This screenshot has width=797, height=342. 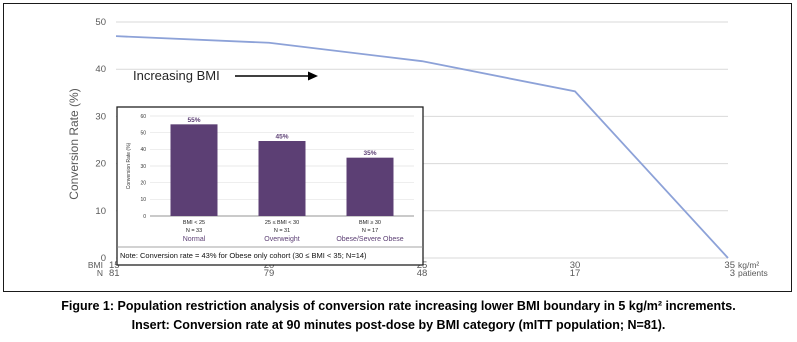 What do you see at coordinates (575, 265) in the screenshot?
I see `x-tick-label: 30` at bounding box center [575, 265].